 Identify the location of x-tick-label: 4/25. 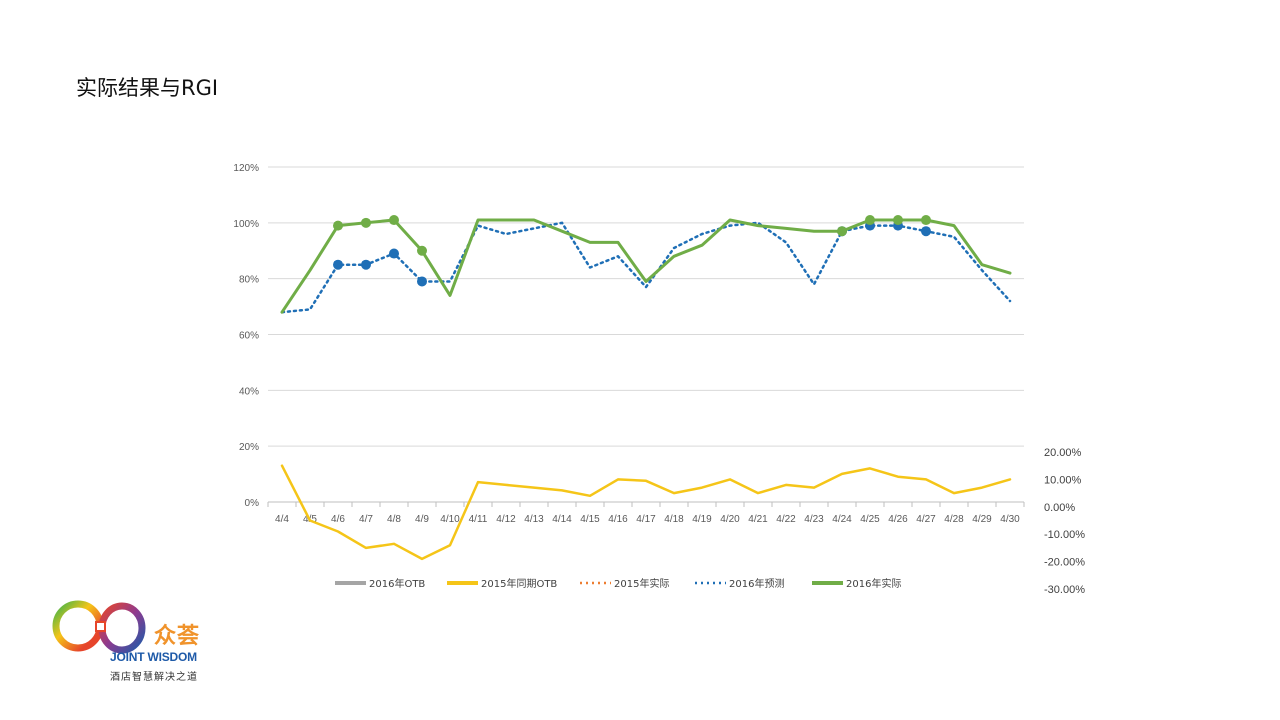
(870, 519).